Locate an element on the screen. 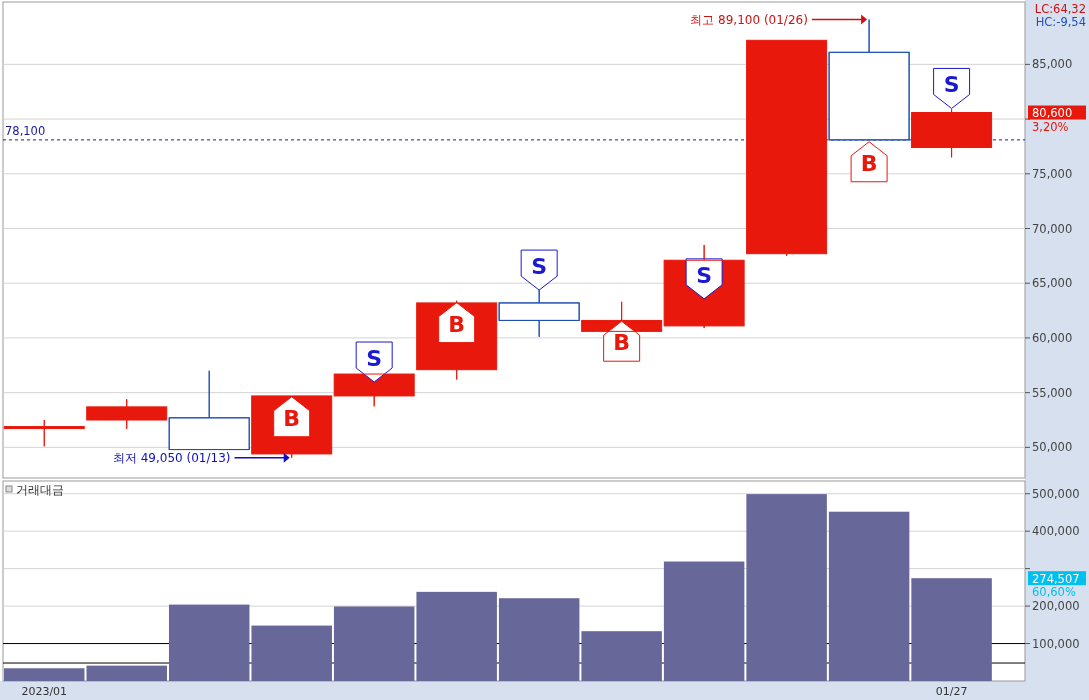 The width and height of the screenshot is (1089, 700). text: 60,60% is located at coordinates (1054, 592).